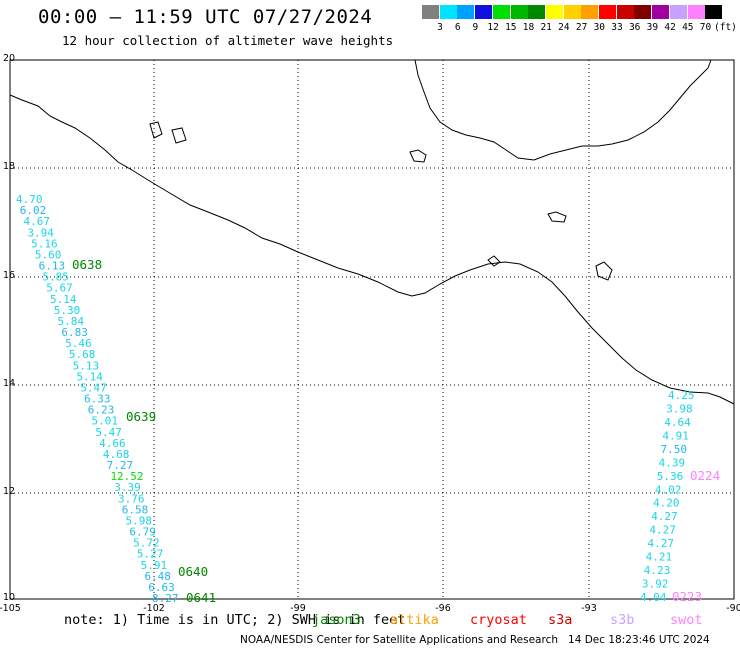  Describe the element at coordinates (705, 475) in the screenshot. I see `east-track-time: 0224` at that location.